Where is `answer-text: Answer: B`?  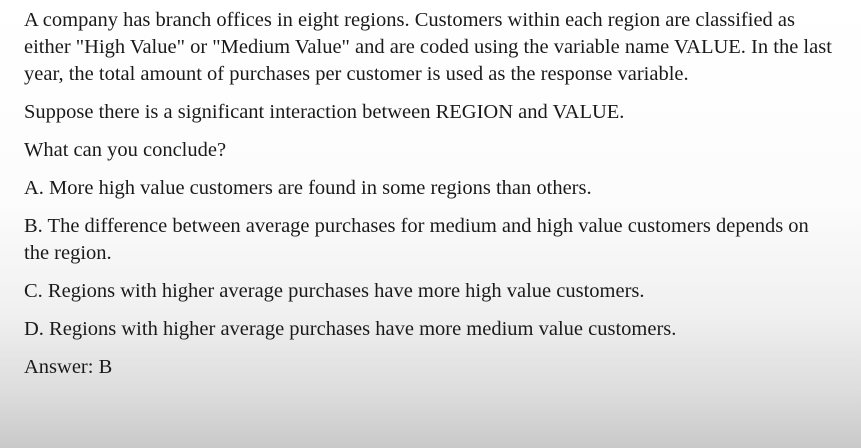 answer-text: Answer: B is located at coordinates (68, 367).